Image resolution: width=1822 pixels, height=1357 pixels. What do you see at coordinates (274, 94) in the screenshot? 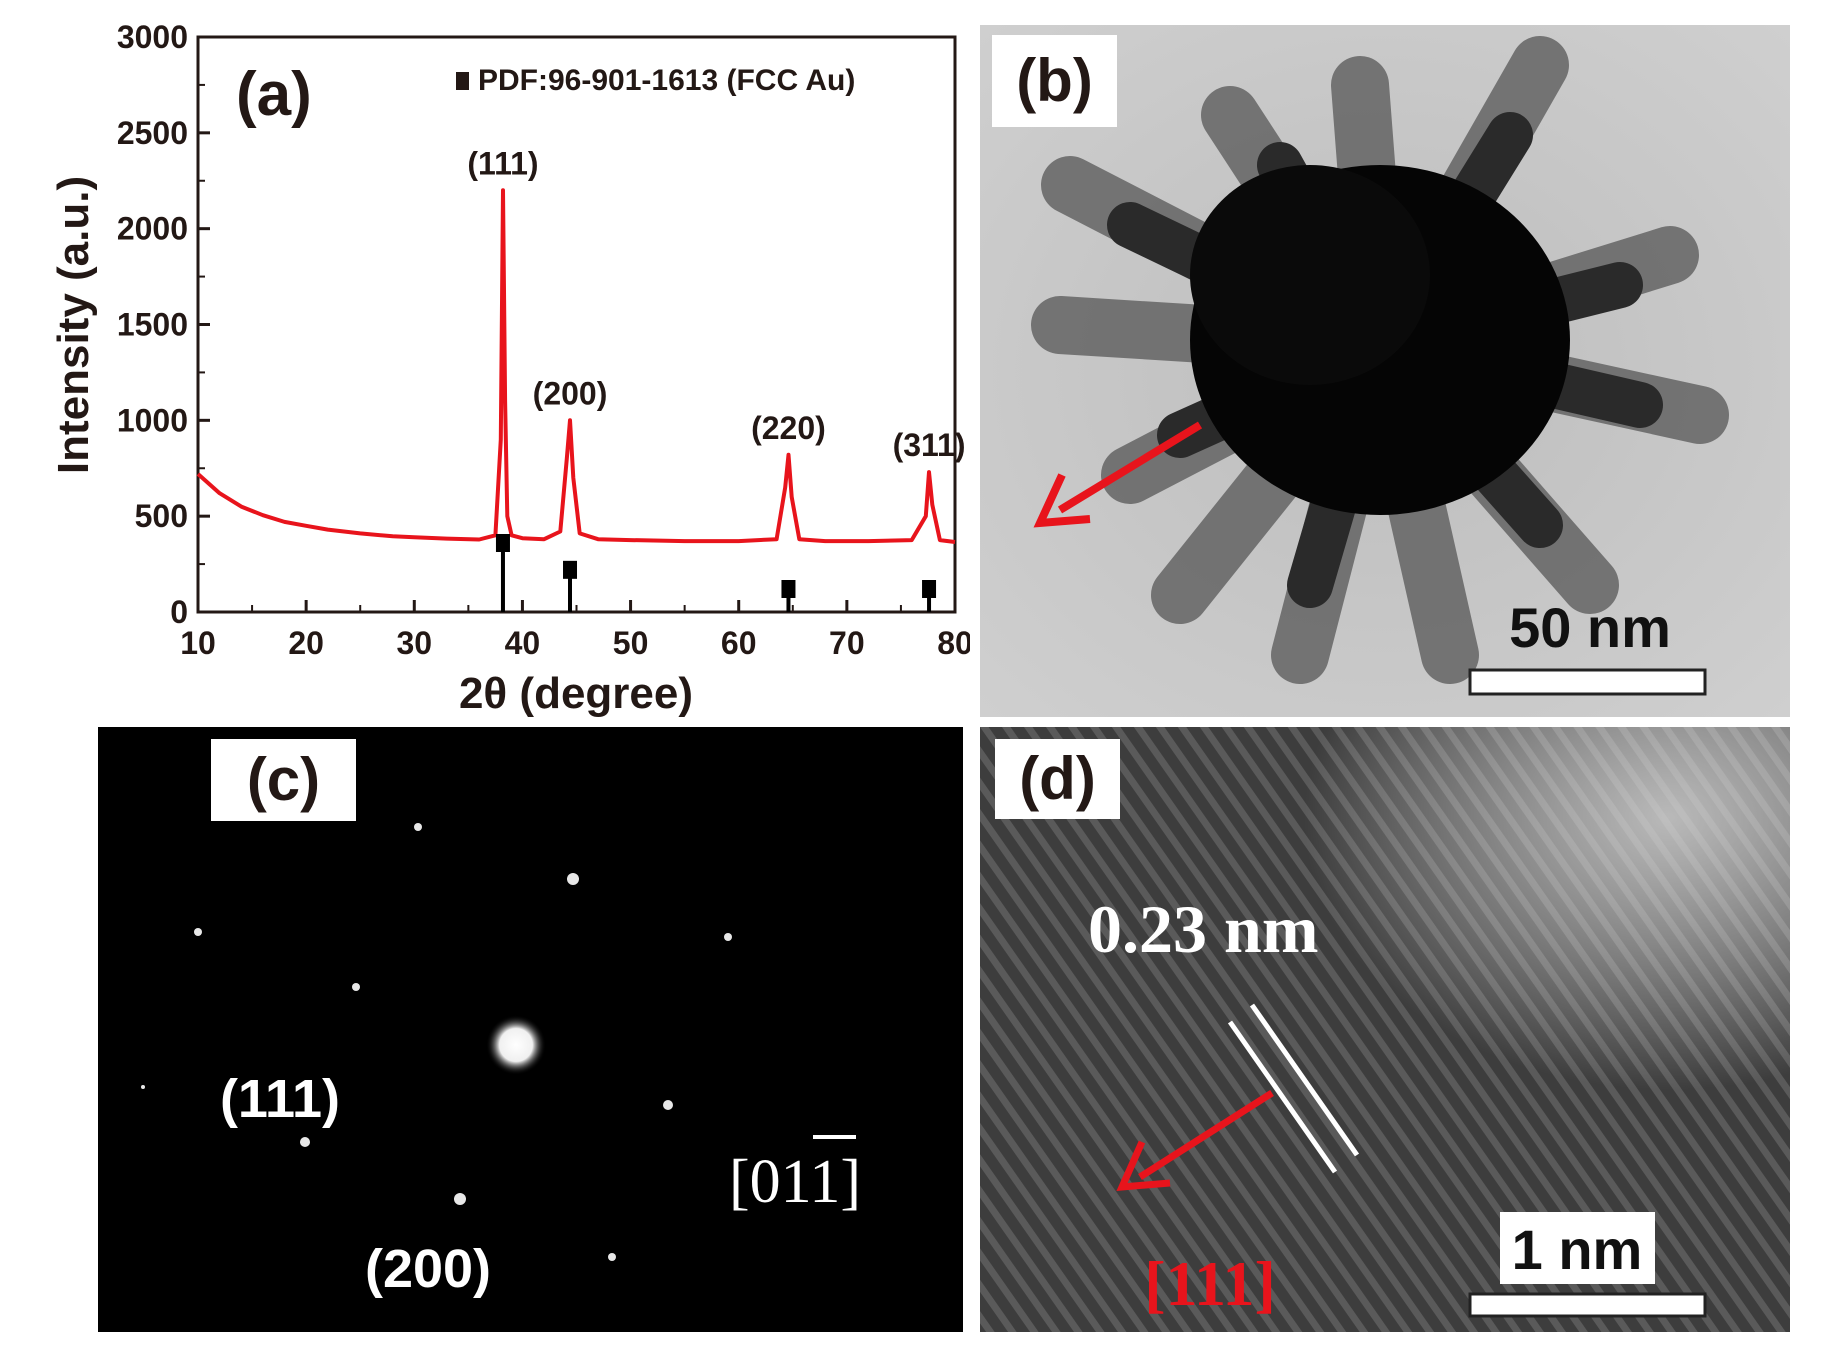
I see `panel-label-a: (a)` at bounding box center [274, 94].